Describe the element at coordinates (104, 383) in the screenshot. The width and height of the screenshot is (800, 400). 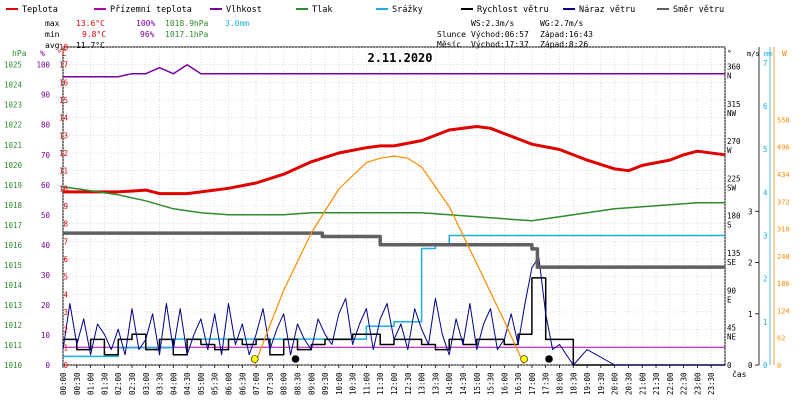
I see `x-tick-label: 01:30` at that location.